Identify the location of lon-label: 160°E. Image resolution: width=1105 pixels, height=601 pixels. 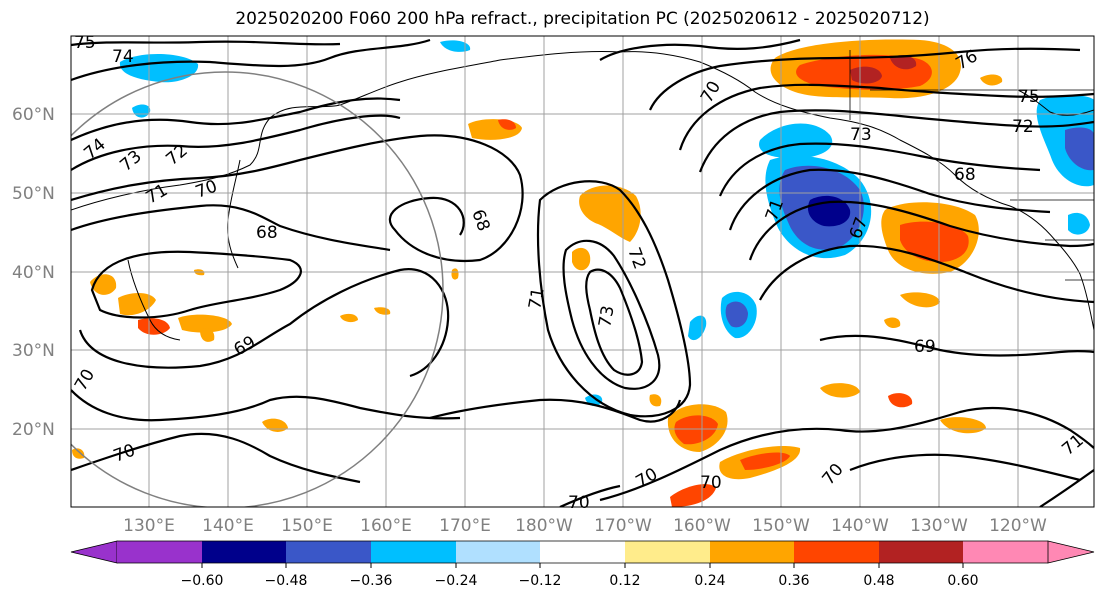
(386, 526).